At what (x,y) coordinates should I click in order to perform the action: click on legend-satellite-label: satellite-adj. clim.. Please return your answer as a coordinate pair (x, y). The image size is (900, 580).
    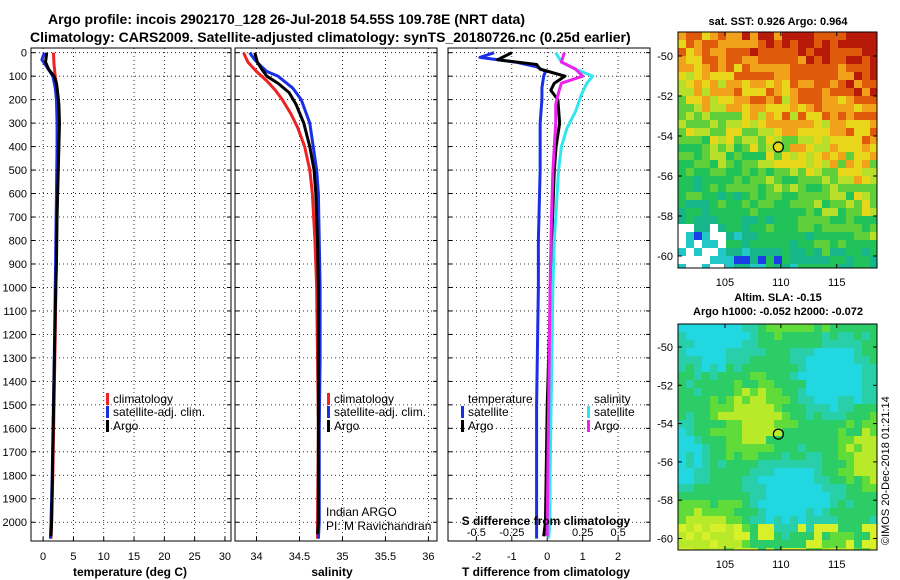
    Looking at the image, I should click on (380, 412).